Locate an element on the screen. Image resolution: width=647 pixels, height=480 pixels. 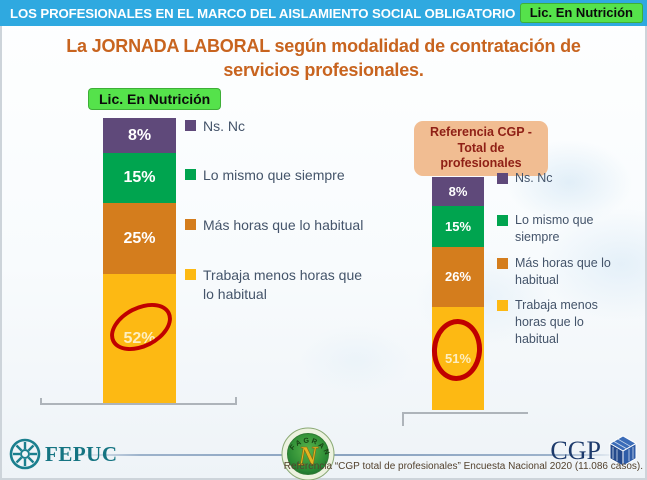
right-stacked-bar: 8% 15% 26% 51% is located at coordinates (458, 294).